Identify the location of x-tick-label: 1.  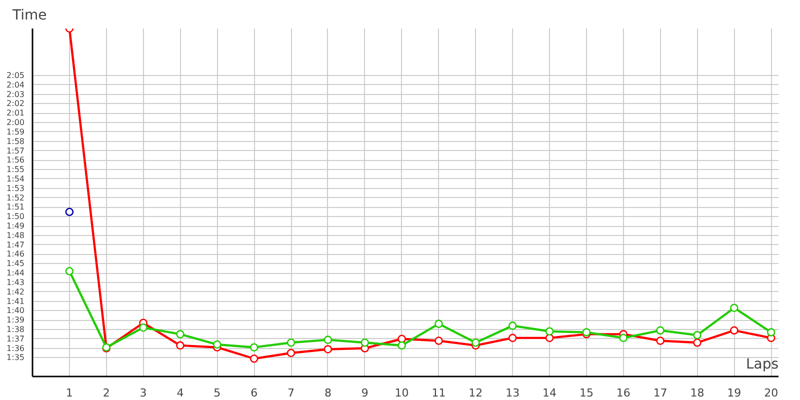
(69, 393).